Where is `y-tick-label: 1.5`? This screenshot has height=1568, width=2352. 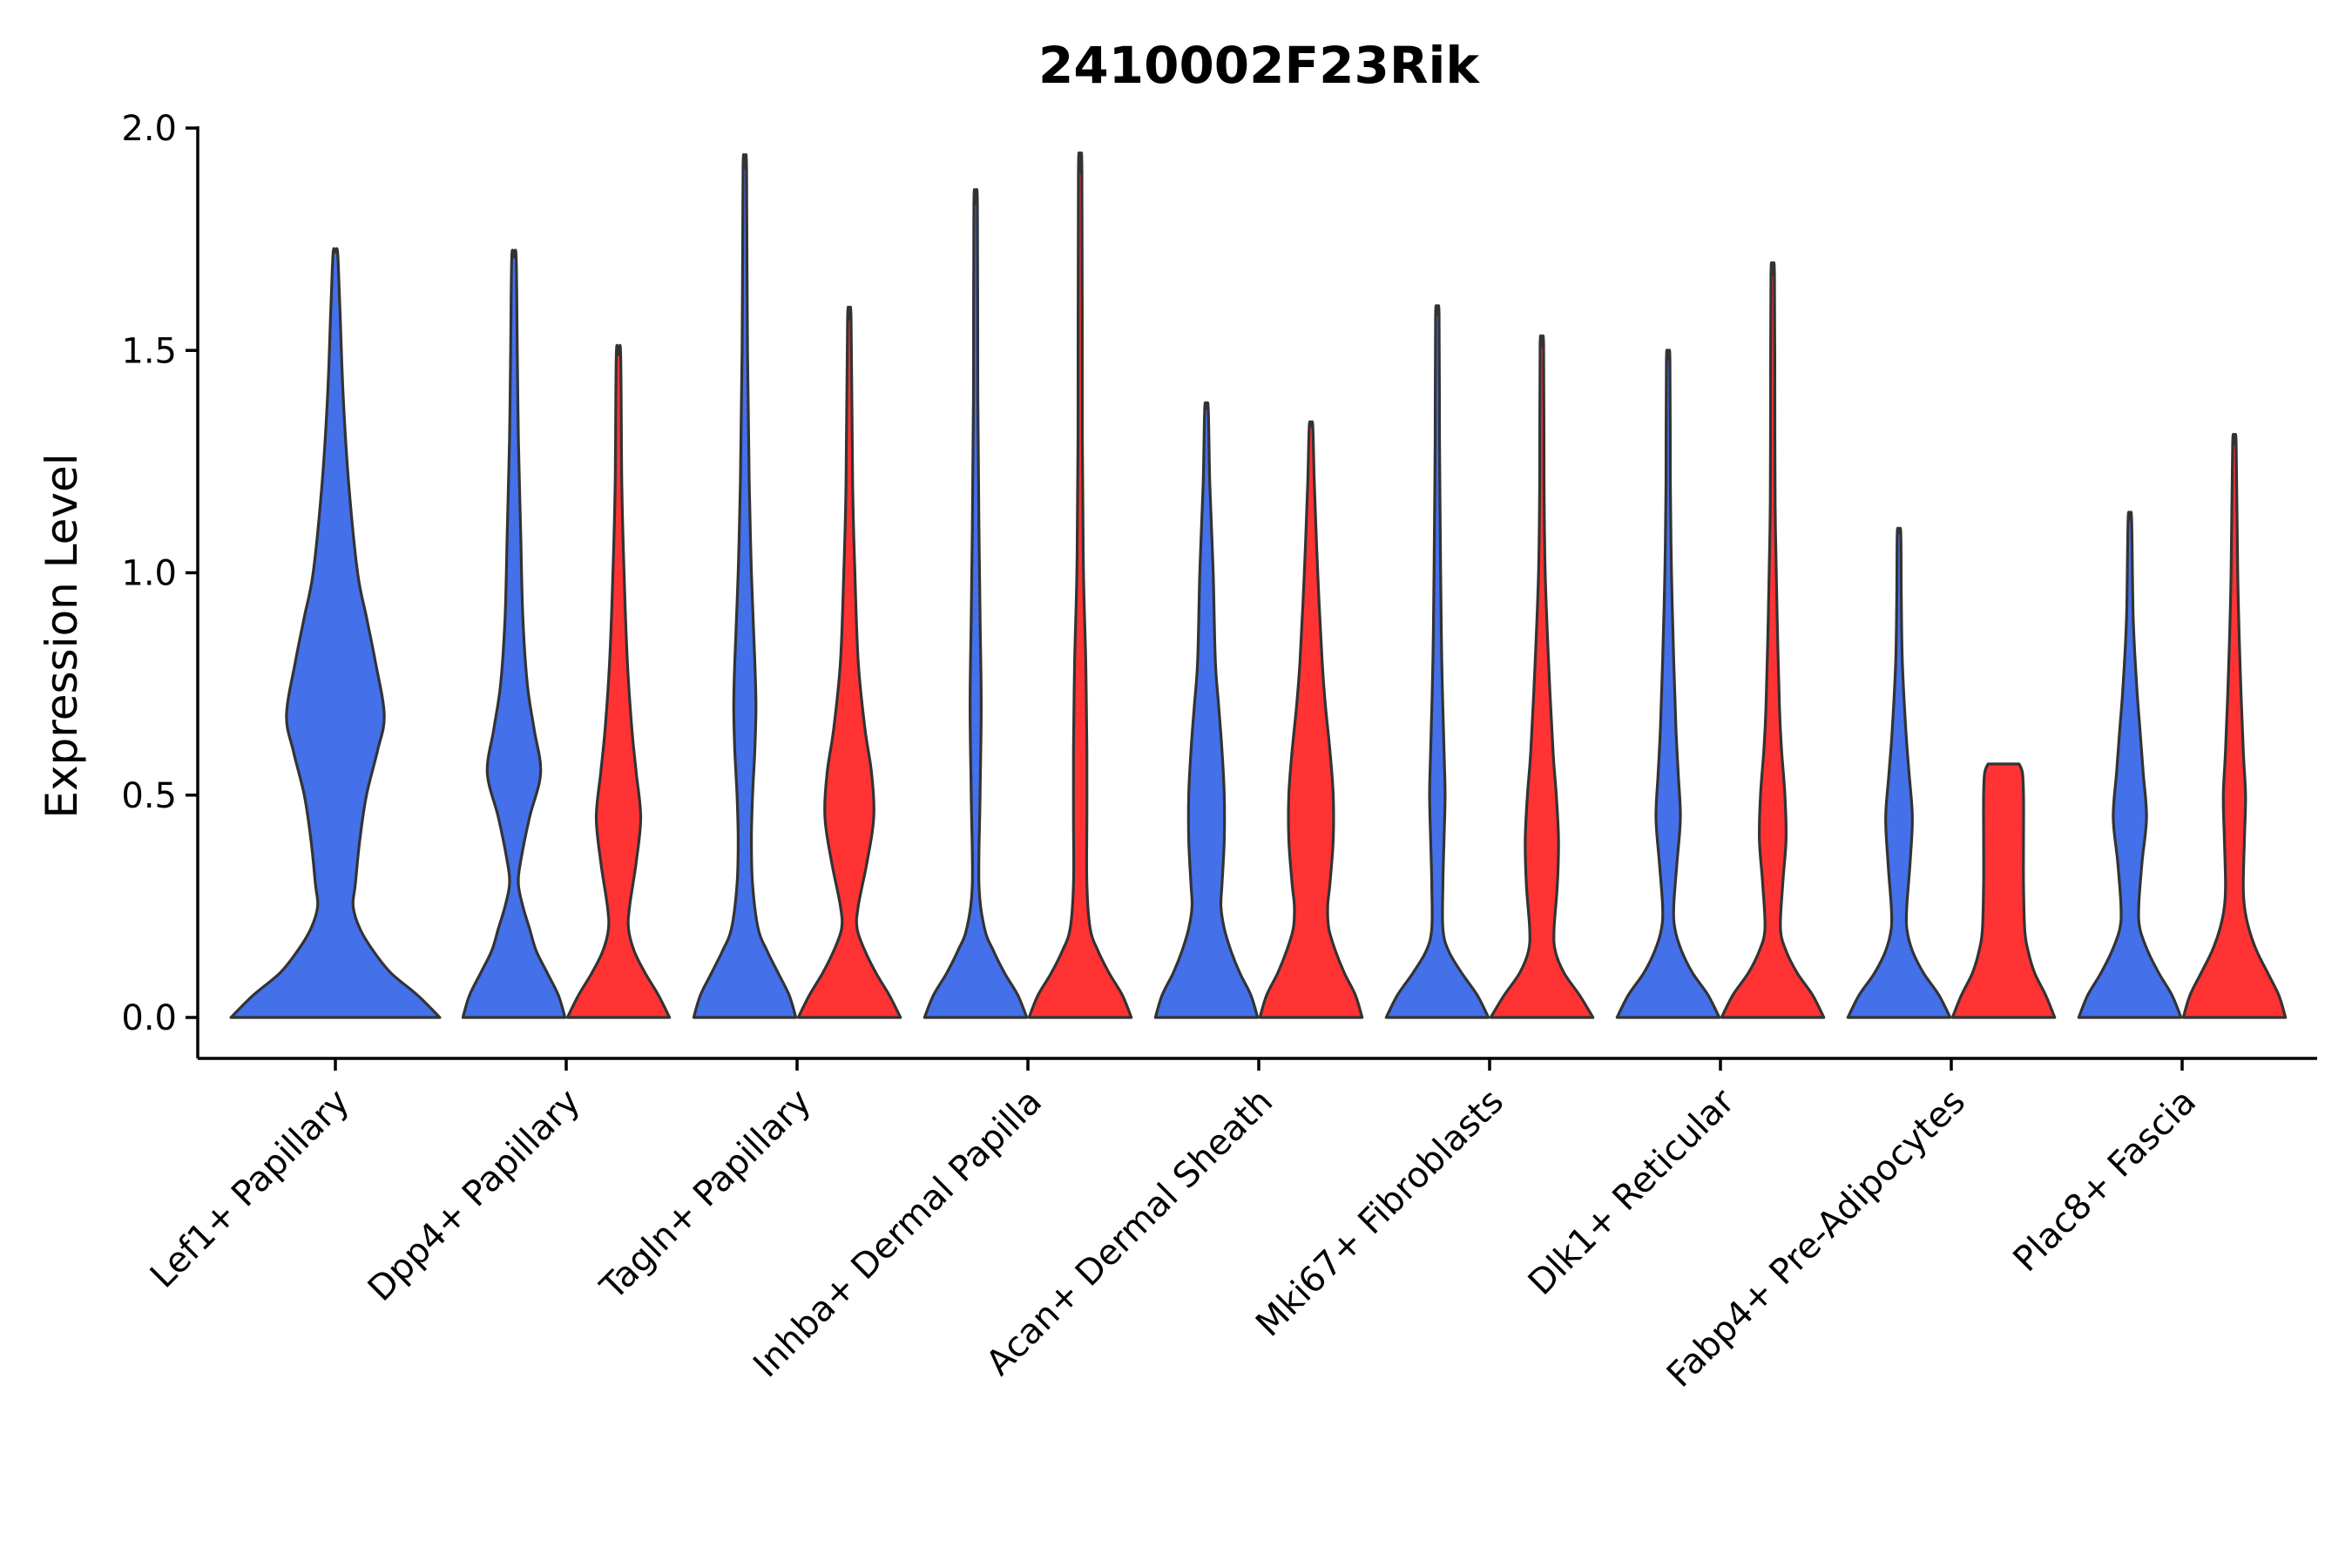
y-tick-label: 1.5 is located at coordinates (149, 351).